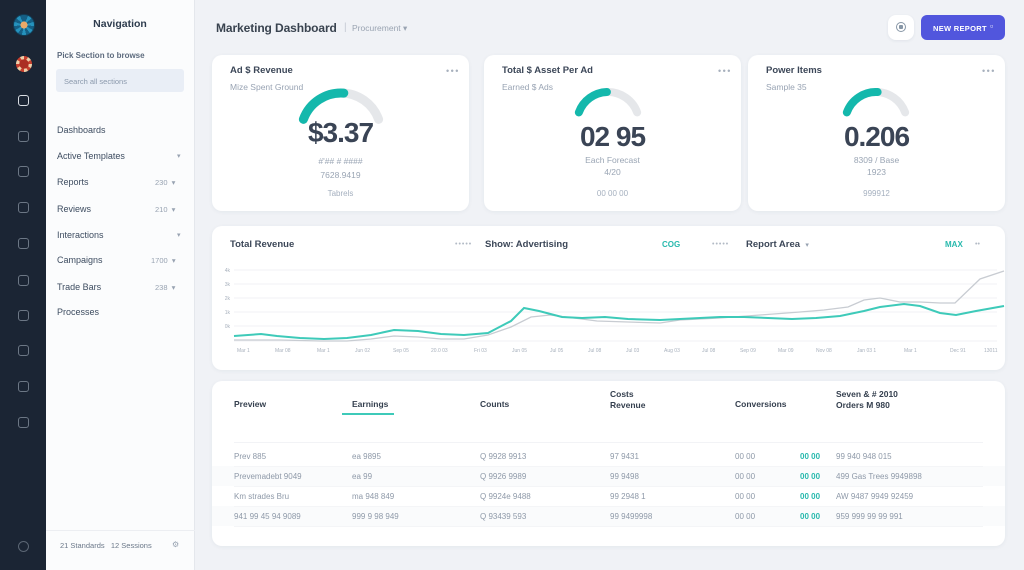 The height and width of the screenshot is (570, 1024). What do you see at coordinates (228, 271) in the screenshot?
I see `svg-text: 4k` at bounding box center [228, 271].